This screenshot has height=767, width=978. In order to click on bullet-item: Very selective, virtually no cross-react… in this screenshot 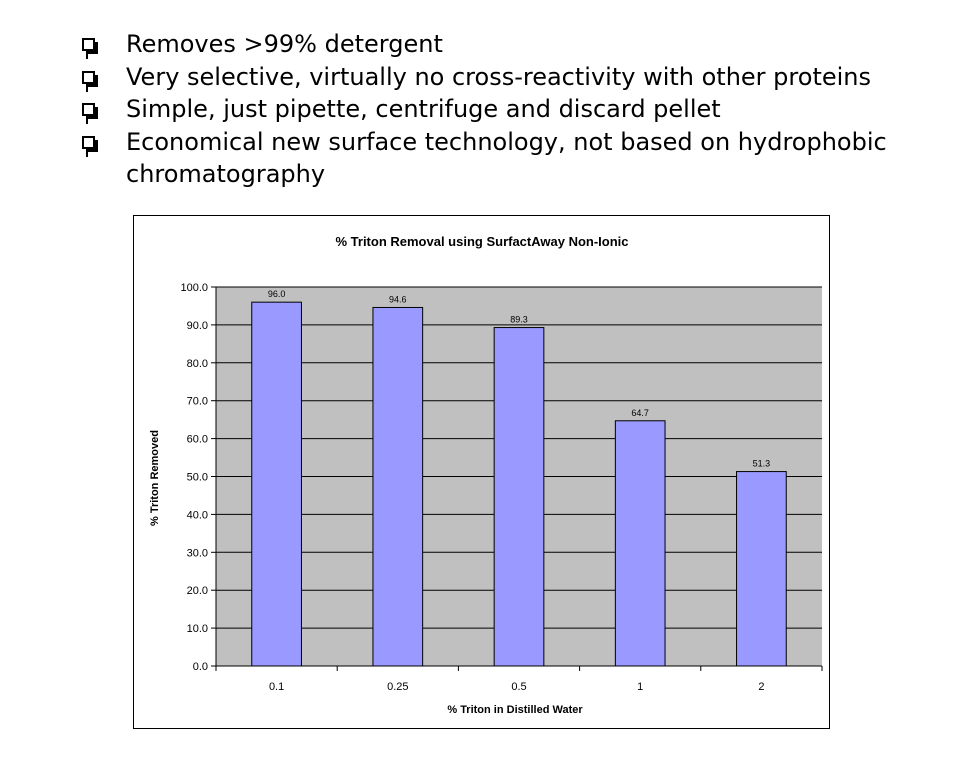, I will do `click(522, 77)`.